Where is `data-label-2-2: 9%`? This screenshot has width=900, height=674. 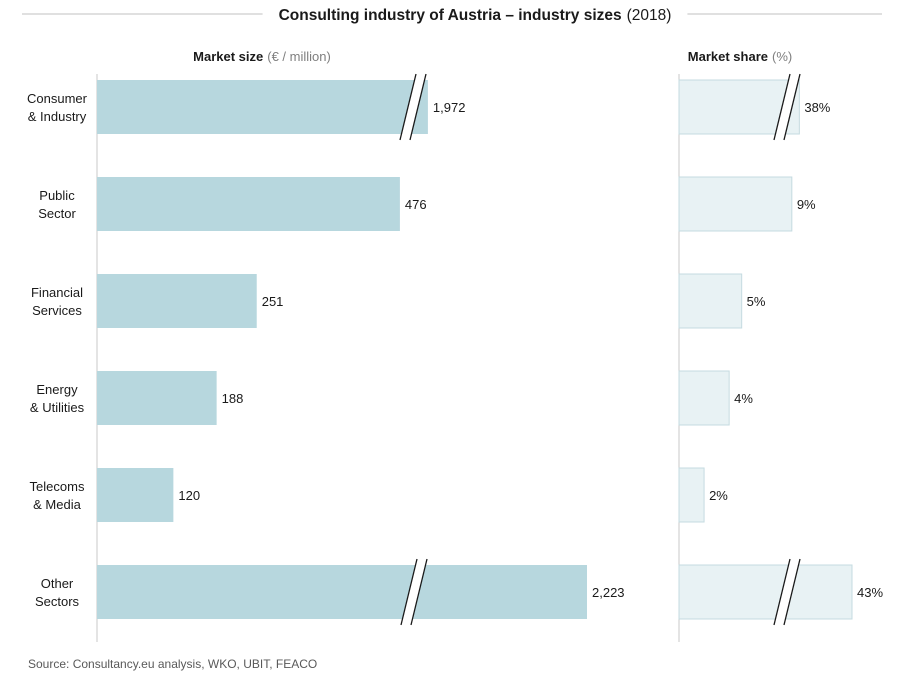 data-label-2-2: 9% is located at coordinates (806, 204).